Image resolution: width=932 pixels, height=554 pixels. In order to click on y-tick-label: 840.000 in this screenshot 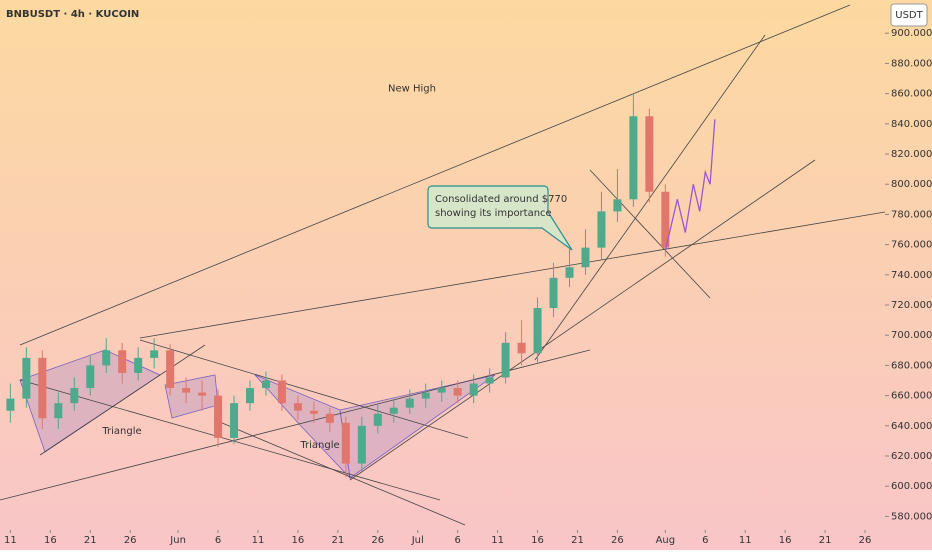, I will do `click(911, 124)`.